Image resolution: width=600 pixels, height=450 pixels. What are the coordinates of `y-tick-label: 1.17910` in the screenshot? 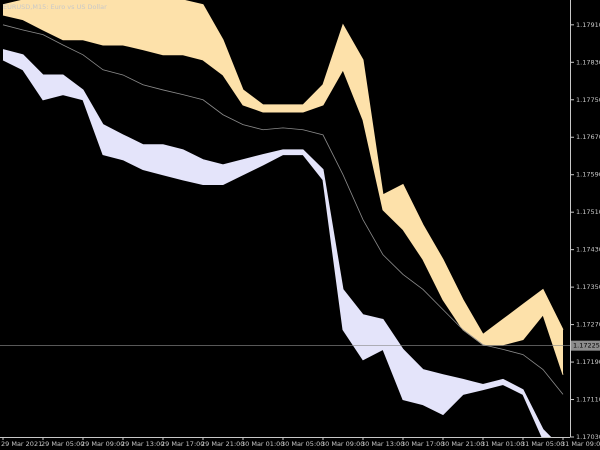 It's located at (588, 25).